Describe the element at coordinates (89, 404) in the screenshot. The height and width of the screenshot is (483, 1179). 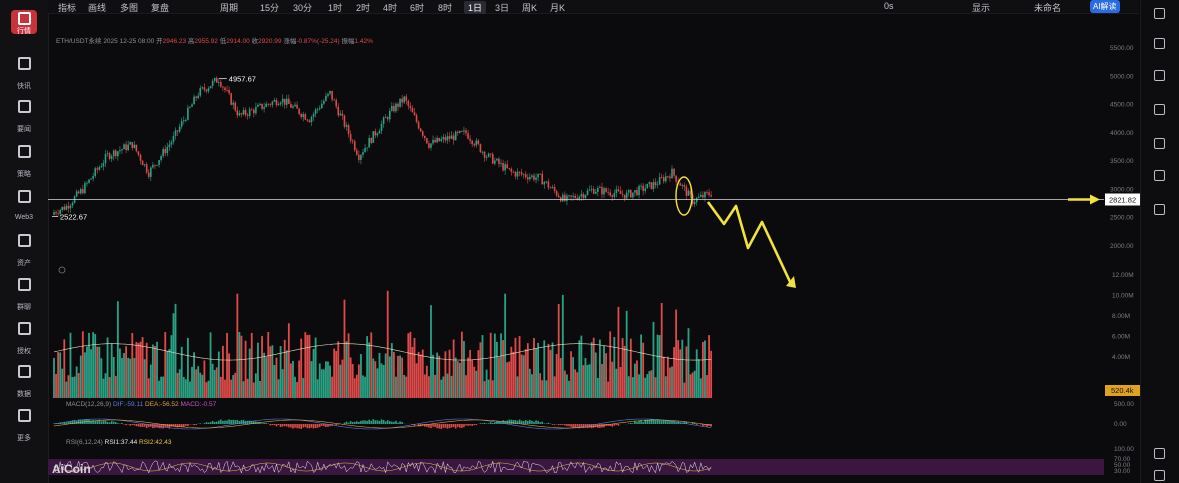
I see `macd-label: MACD(12,26,9)` at that location.